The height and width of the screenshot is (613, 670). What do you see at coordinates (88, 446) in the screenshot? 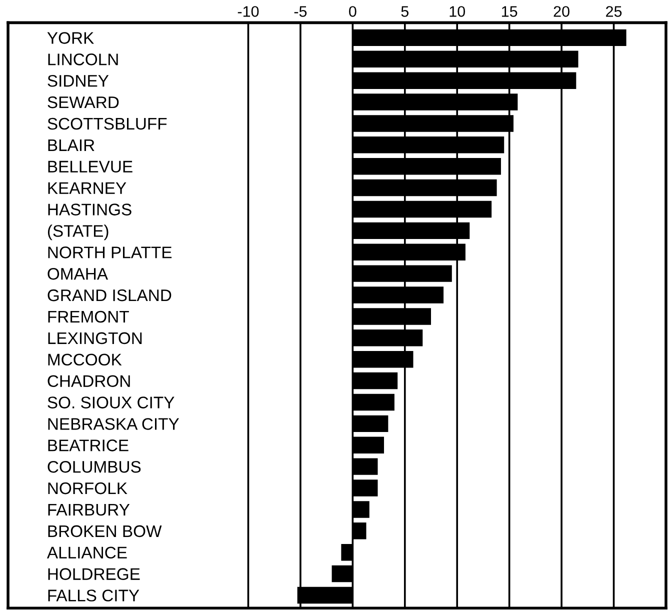
I see `y-tick-label: BEATRICE` at bounding box center [88, 446].